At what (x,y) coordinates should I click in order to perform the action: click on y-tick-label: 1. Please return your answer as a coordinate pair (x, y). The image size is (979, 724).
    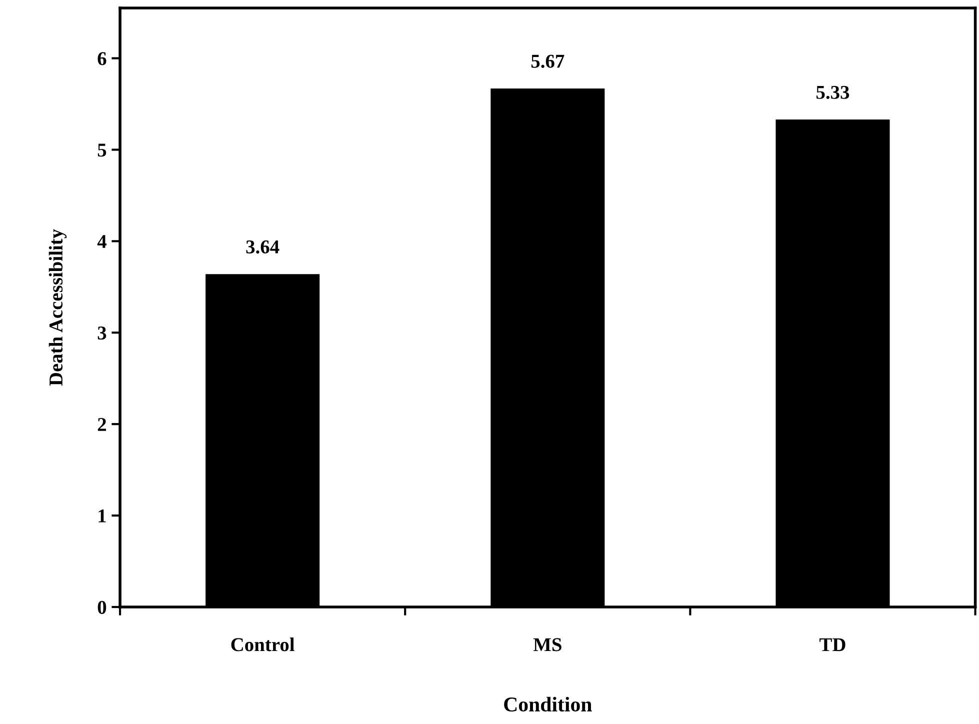
    Looking at the image, I should click on (102, 515).